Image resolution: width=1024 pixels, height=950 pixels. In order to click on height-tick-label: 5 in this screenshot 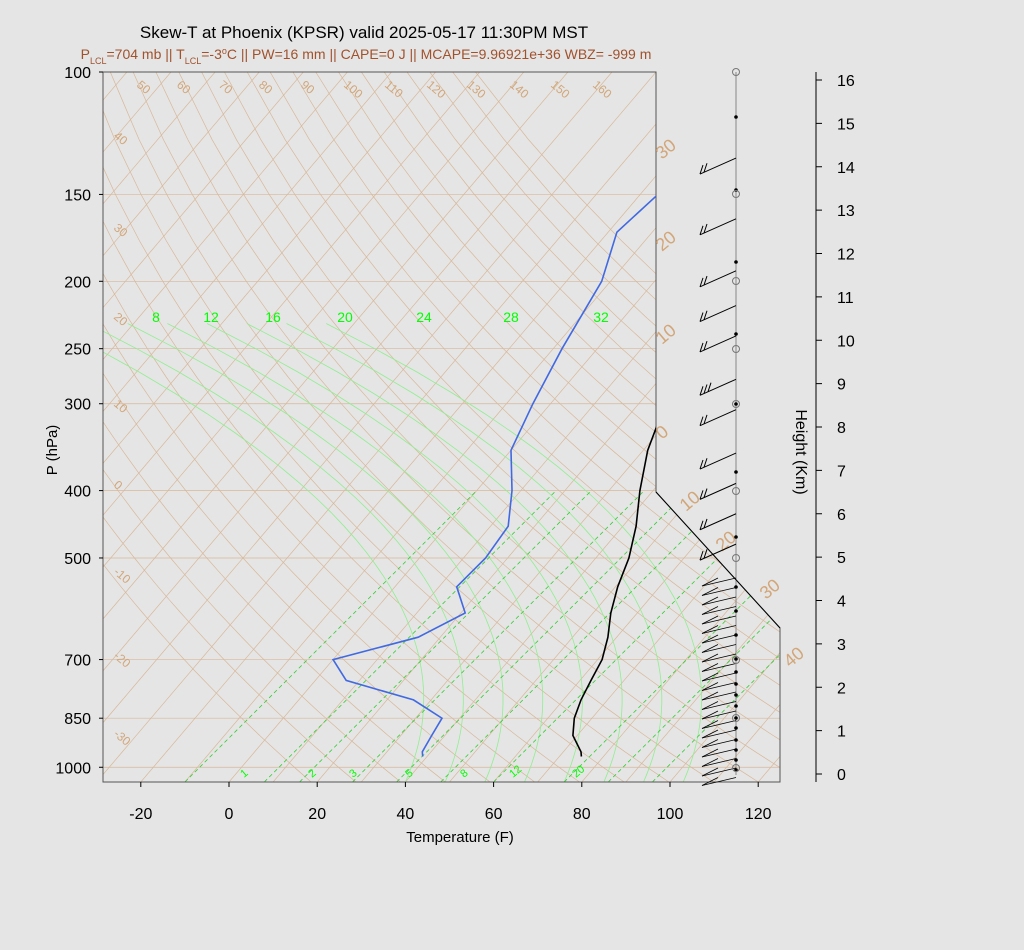, I will do `click(841, 558)`.